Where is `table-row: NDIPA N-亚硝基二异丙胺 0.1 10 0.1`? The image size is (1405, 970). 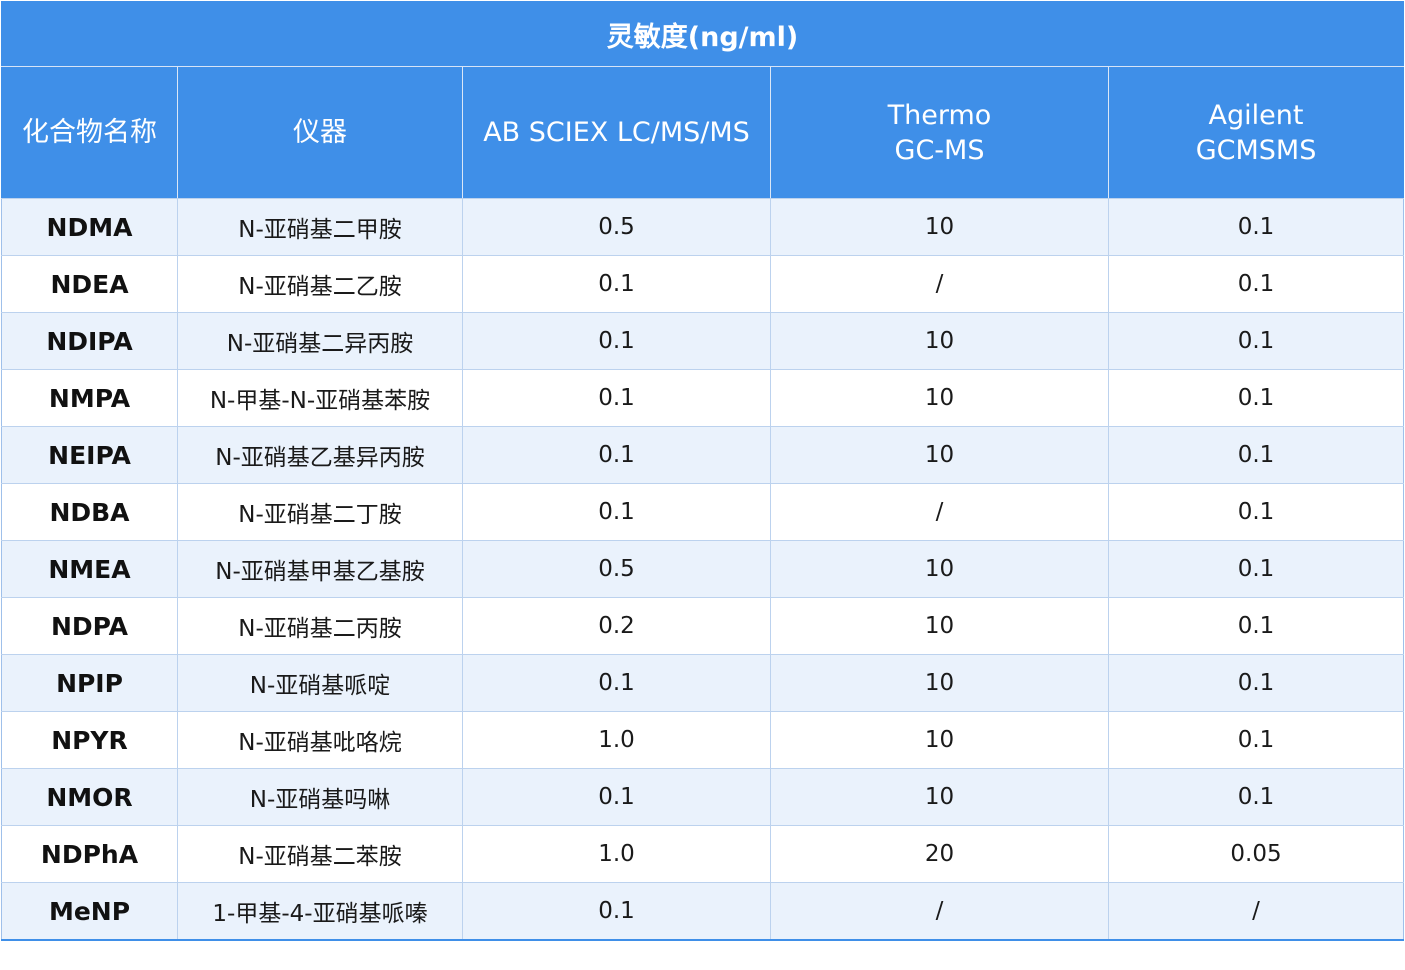 table-row: NDIPA N-亚硝基二异丙胺 0.1 10 0.1 is located at coordinates (703, 341).